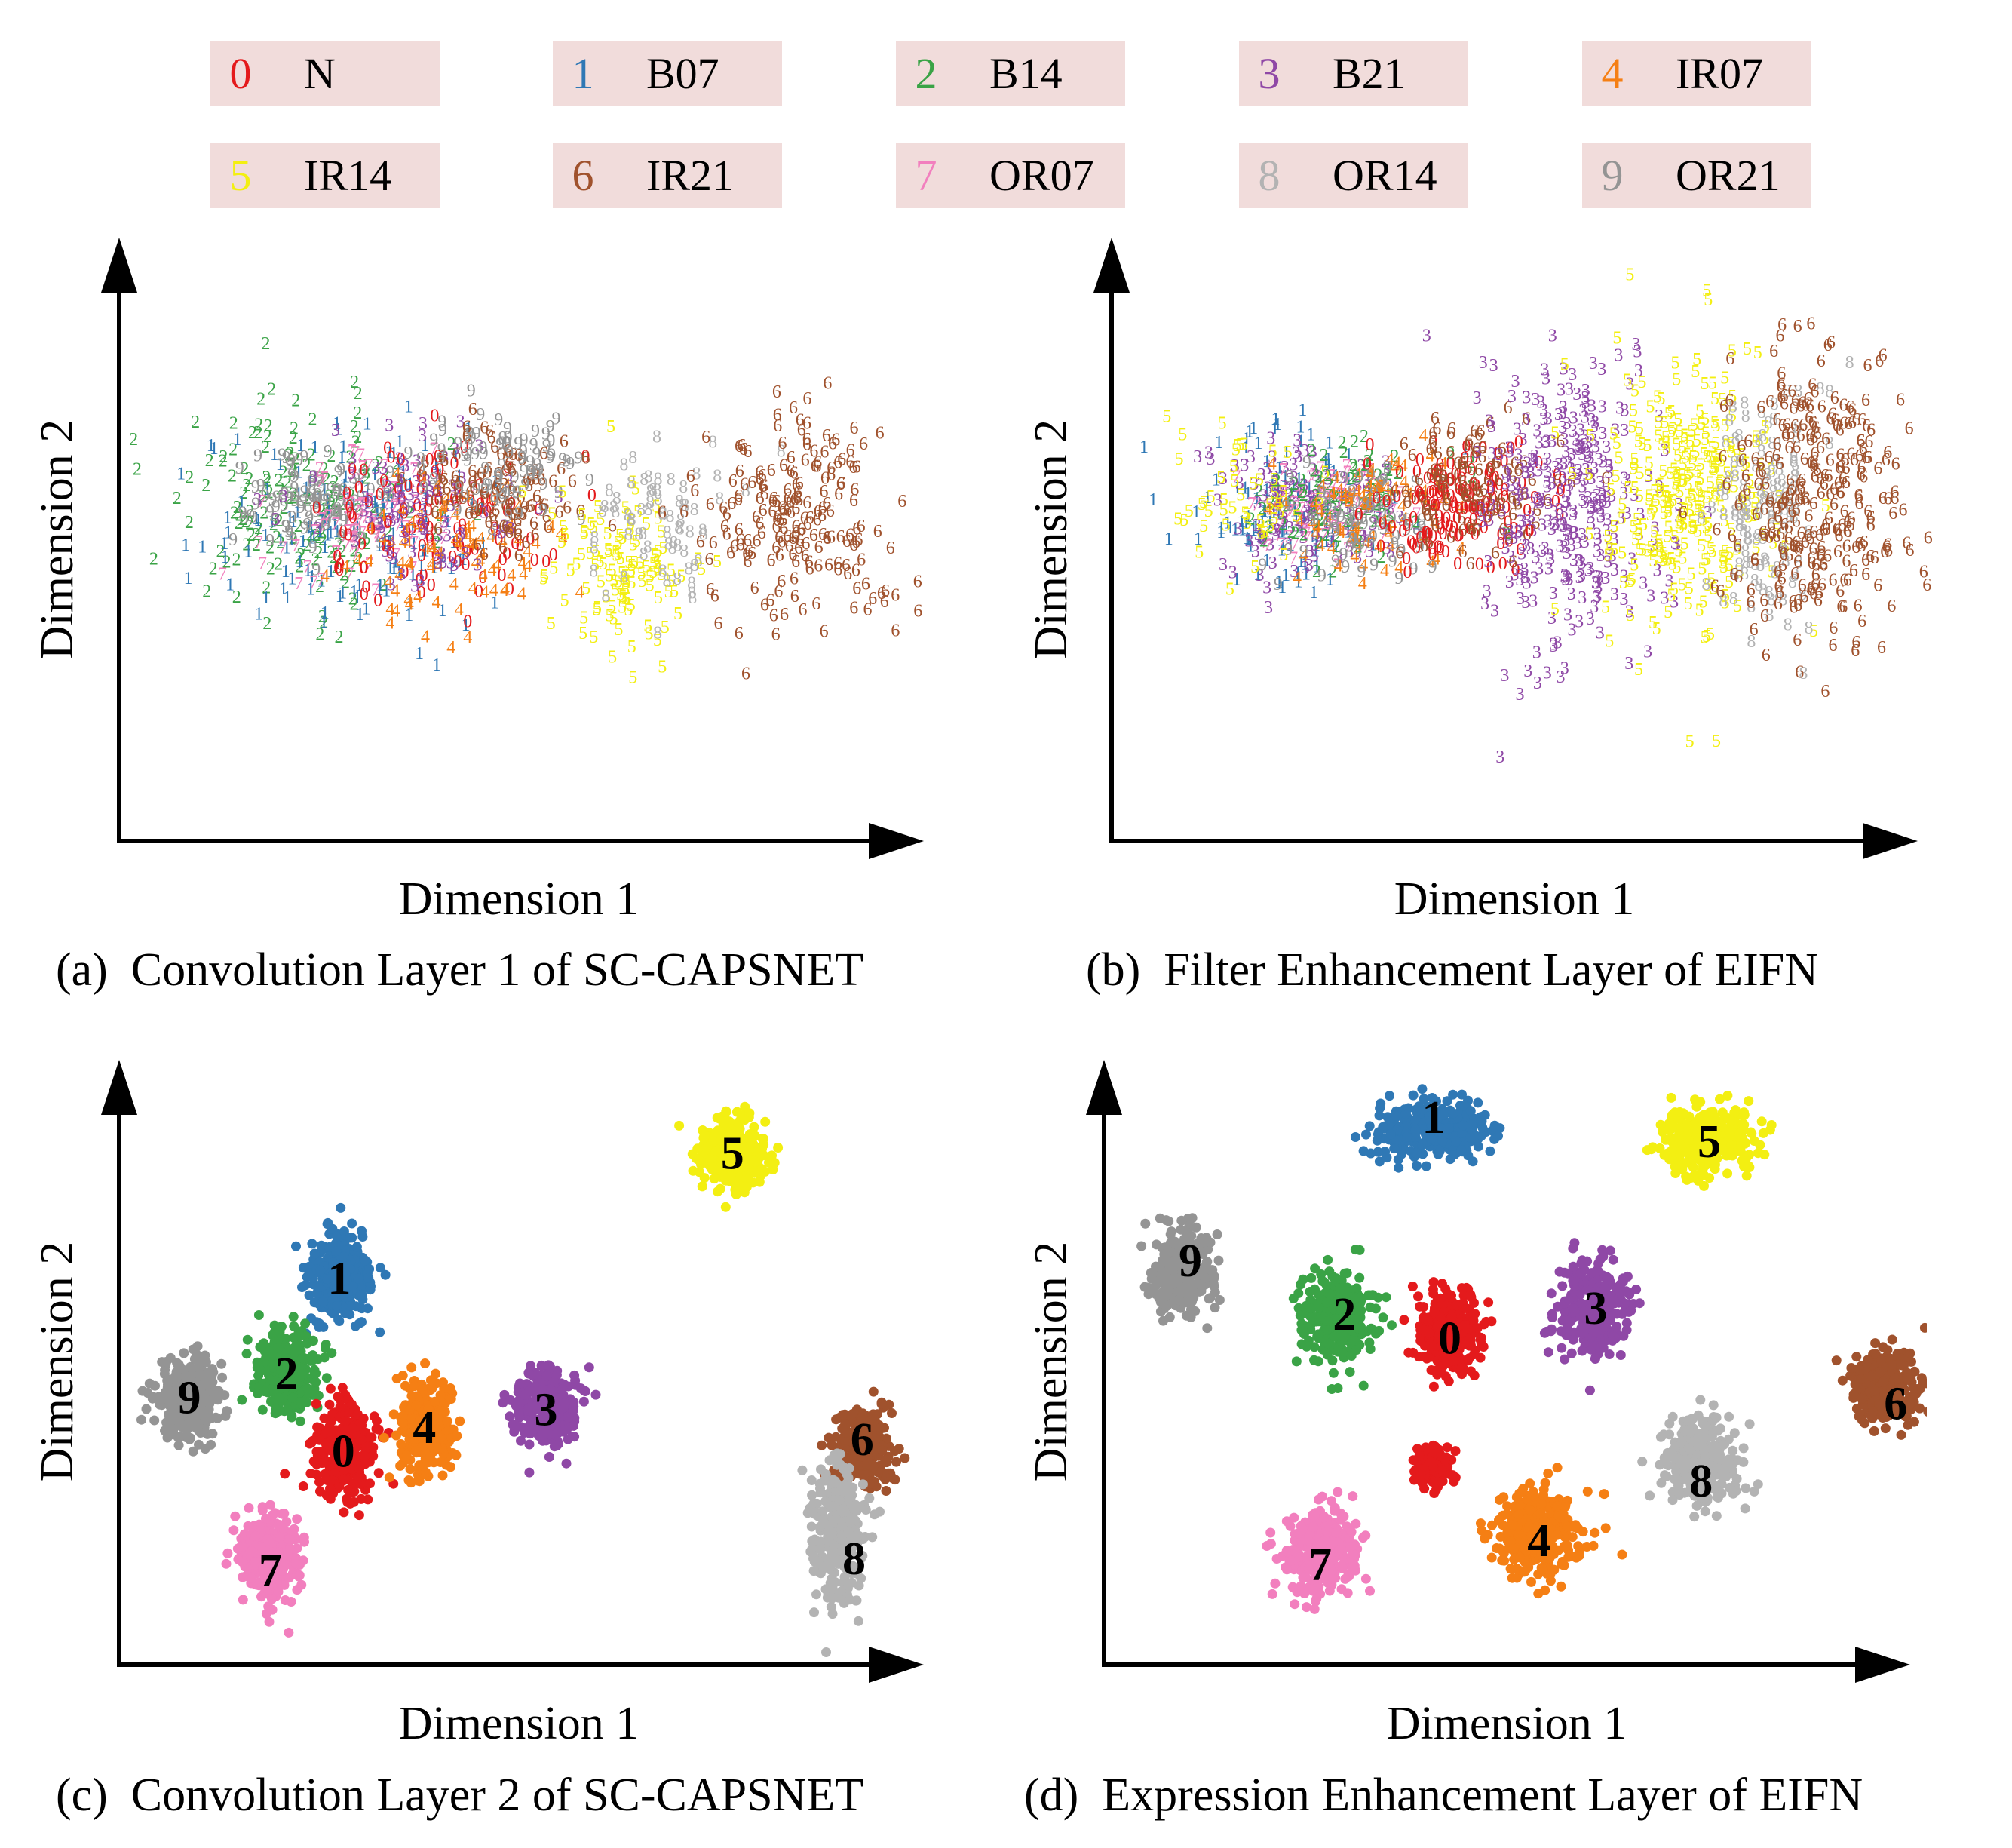  Describe the element at coordinates (690, 175) in the screenshot. I see `legend-label: IR21` at that location.